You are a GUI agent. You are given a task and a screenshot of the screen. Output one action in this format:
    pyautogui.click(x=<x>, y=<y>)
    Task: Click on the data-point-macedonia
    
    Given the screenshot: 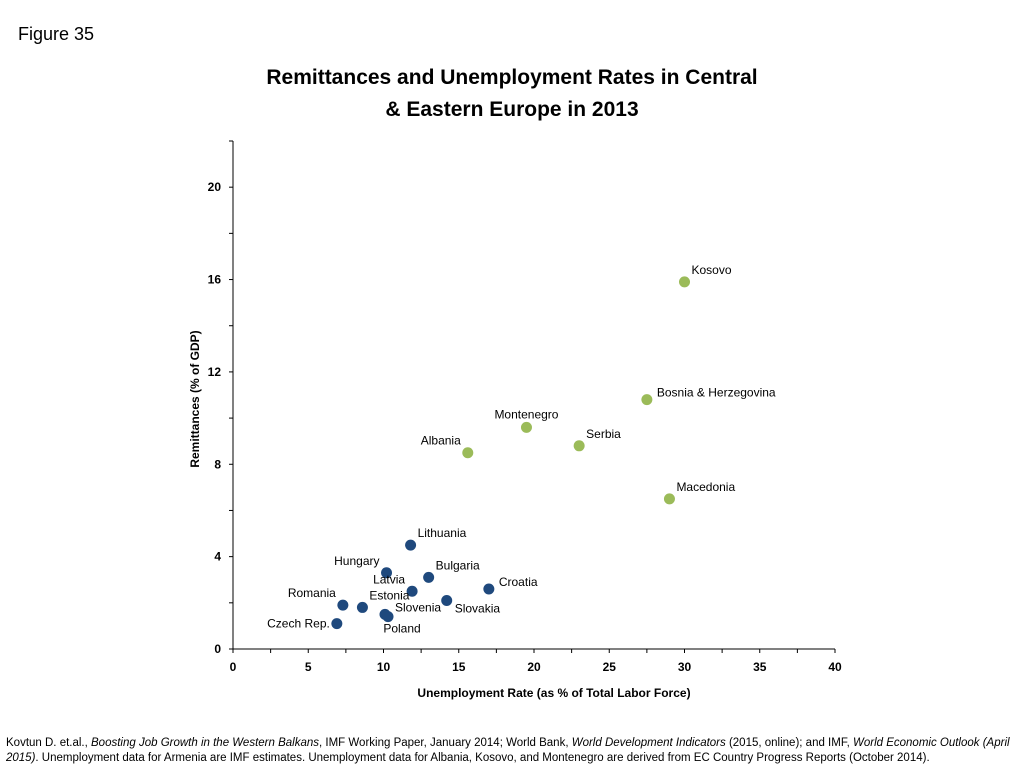 What is the action you would take?
    pyautogui.click(x=669, y=499)
    